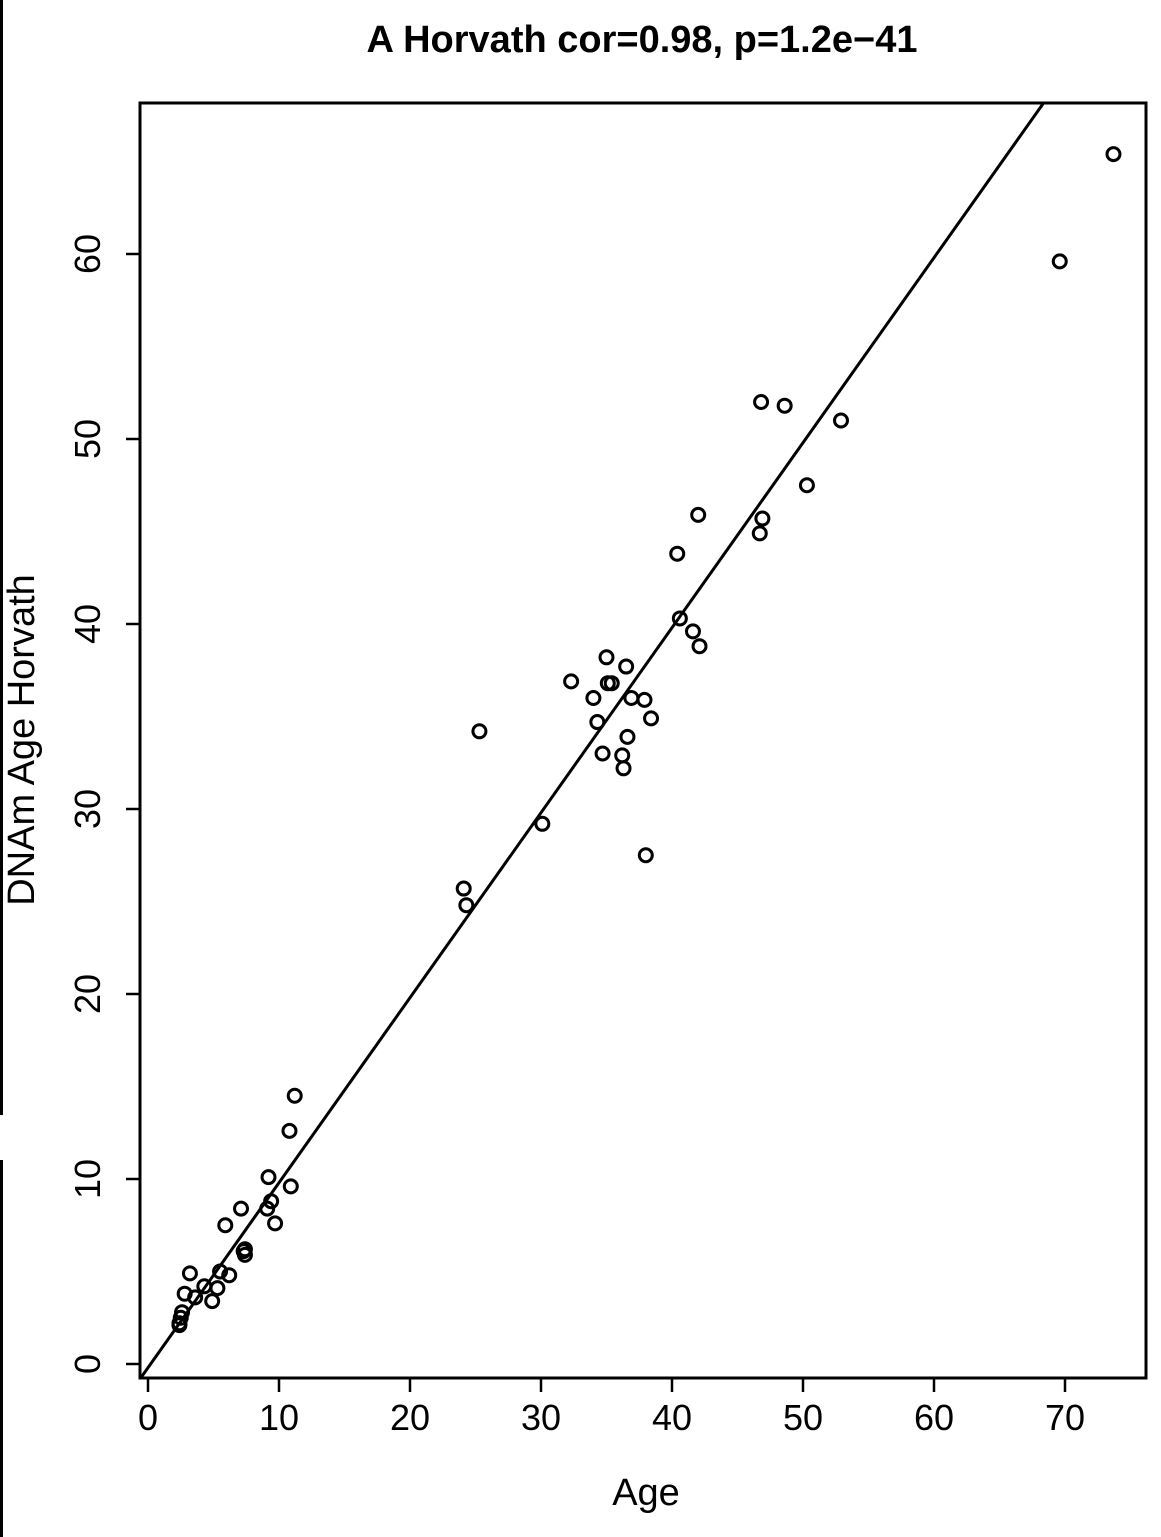  I want to click on left-edge-line-bottom, so click(1, 1348).